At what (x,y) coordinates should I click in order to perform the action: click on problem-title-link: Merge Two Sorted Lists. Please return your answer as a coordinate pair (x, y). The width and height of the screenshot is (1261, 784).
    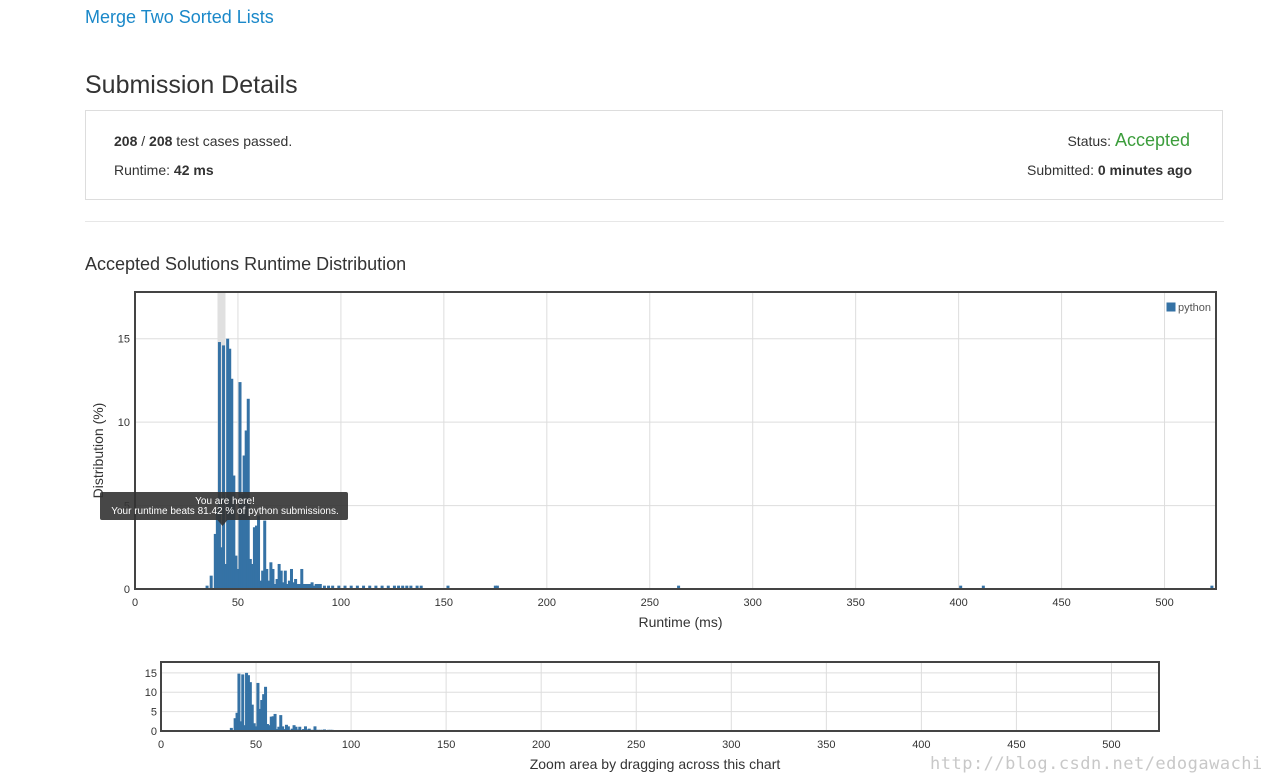
    Looking at the image, I should click on (179, 17).